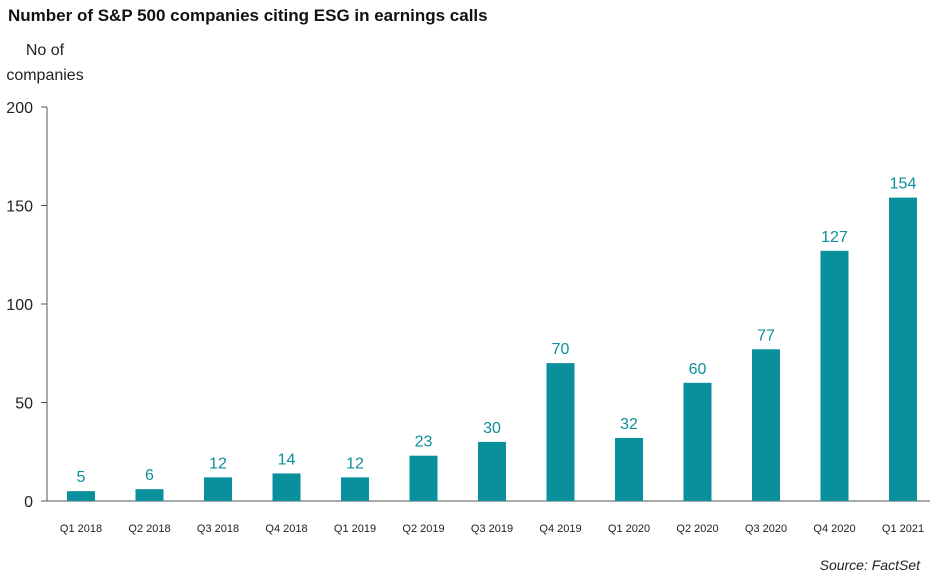 This screenshot has width=934, height=581. I want to click on y-tick-label: 150, so click(19, 207).